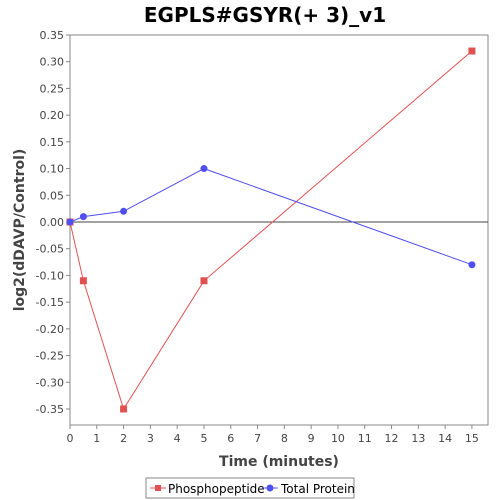 The image size is (500, 500). Describe the element at coordinates (418, 438) in the screenshot. I see `x-tick-label: 13` at that location.